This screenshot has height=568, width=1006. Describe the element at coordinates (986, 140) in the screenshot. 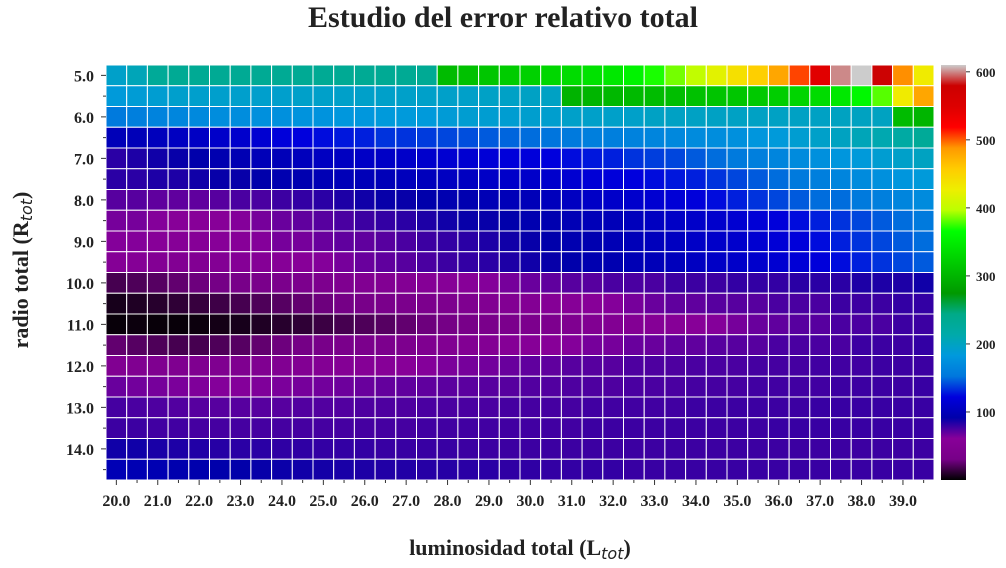

I see `colorbar-tick-label: 500` at that location.